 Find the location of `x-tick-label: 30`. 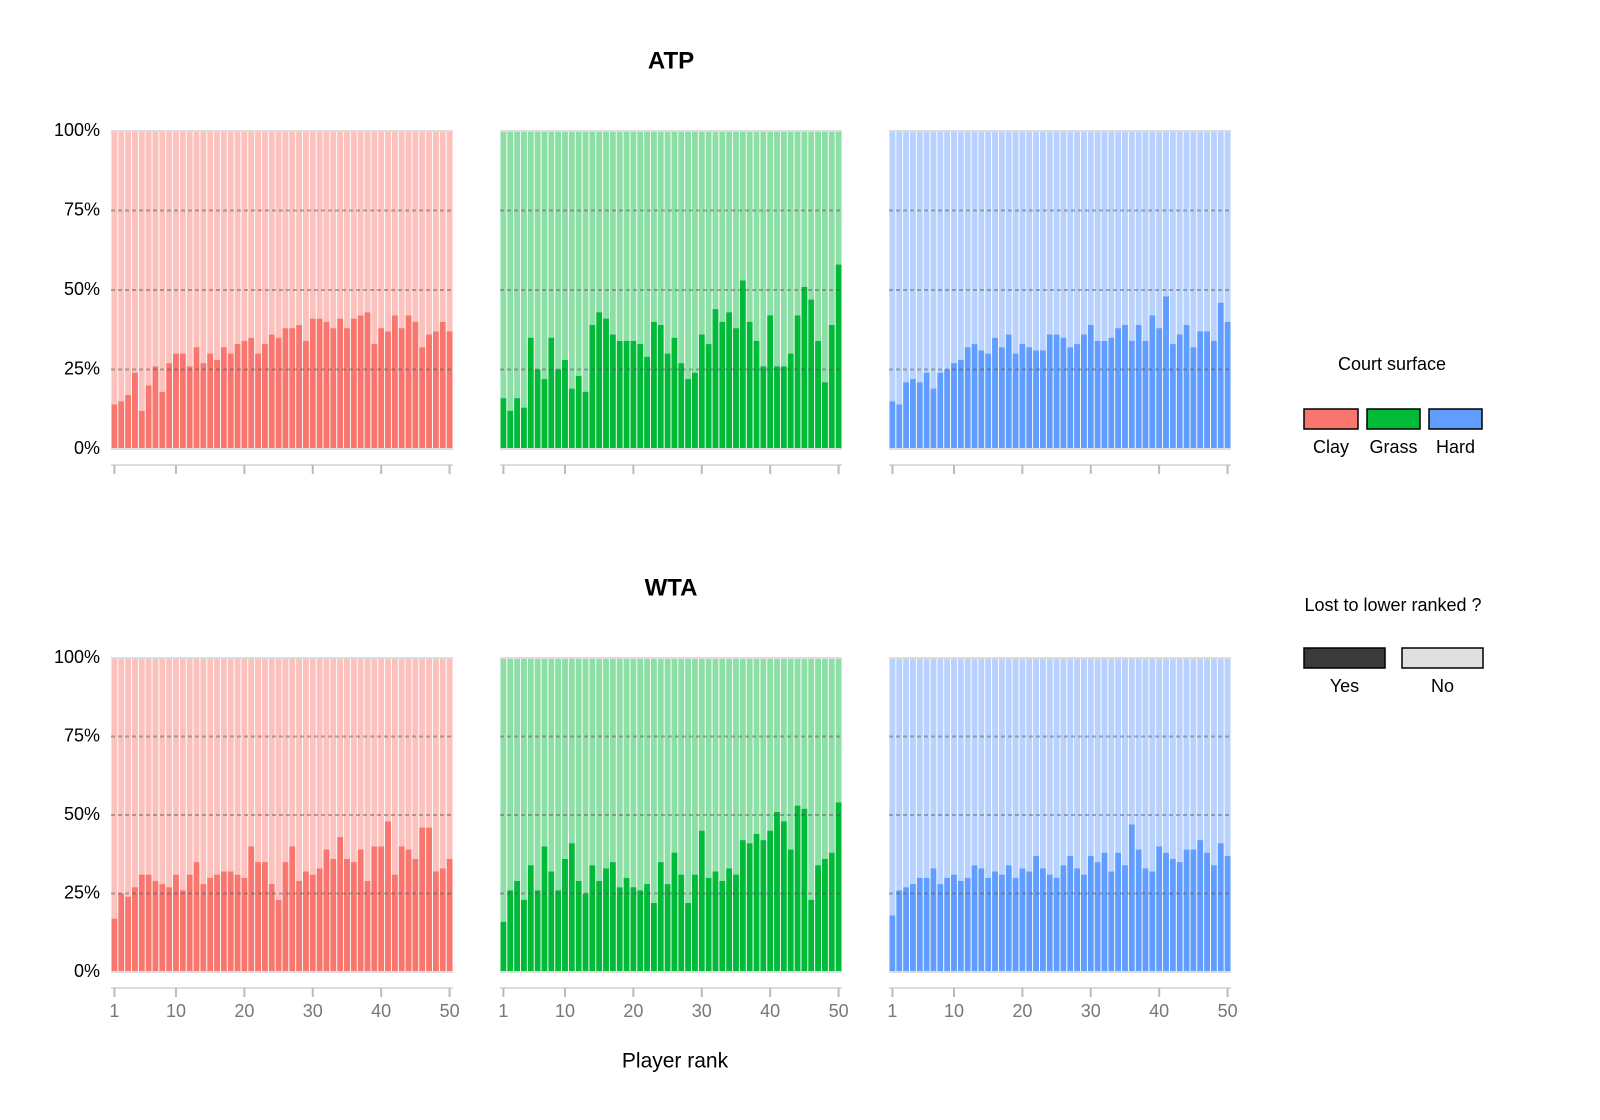

x-tick-label: 30 is located at coordinates (313, 1011).